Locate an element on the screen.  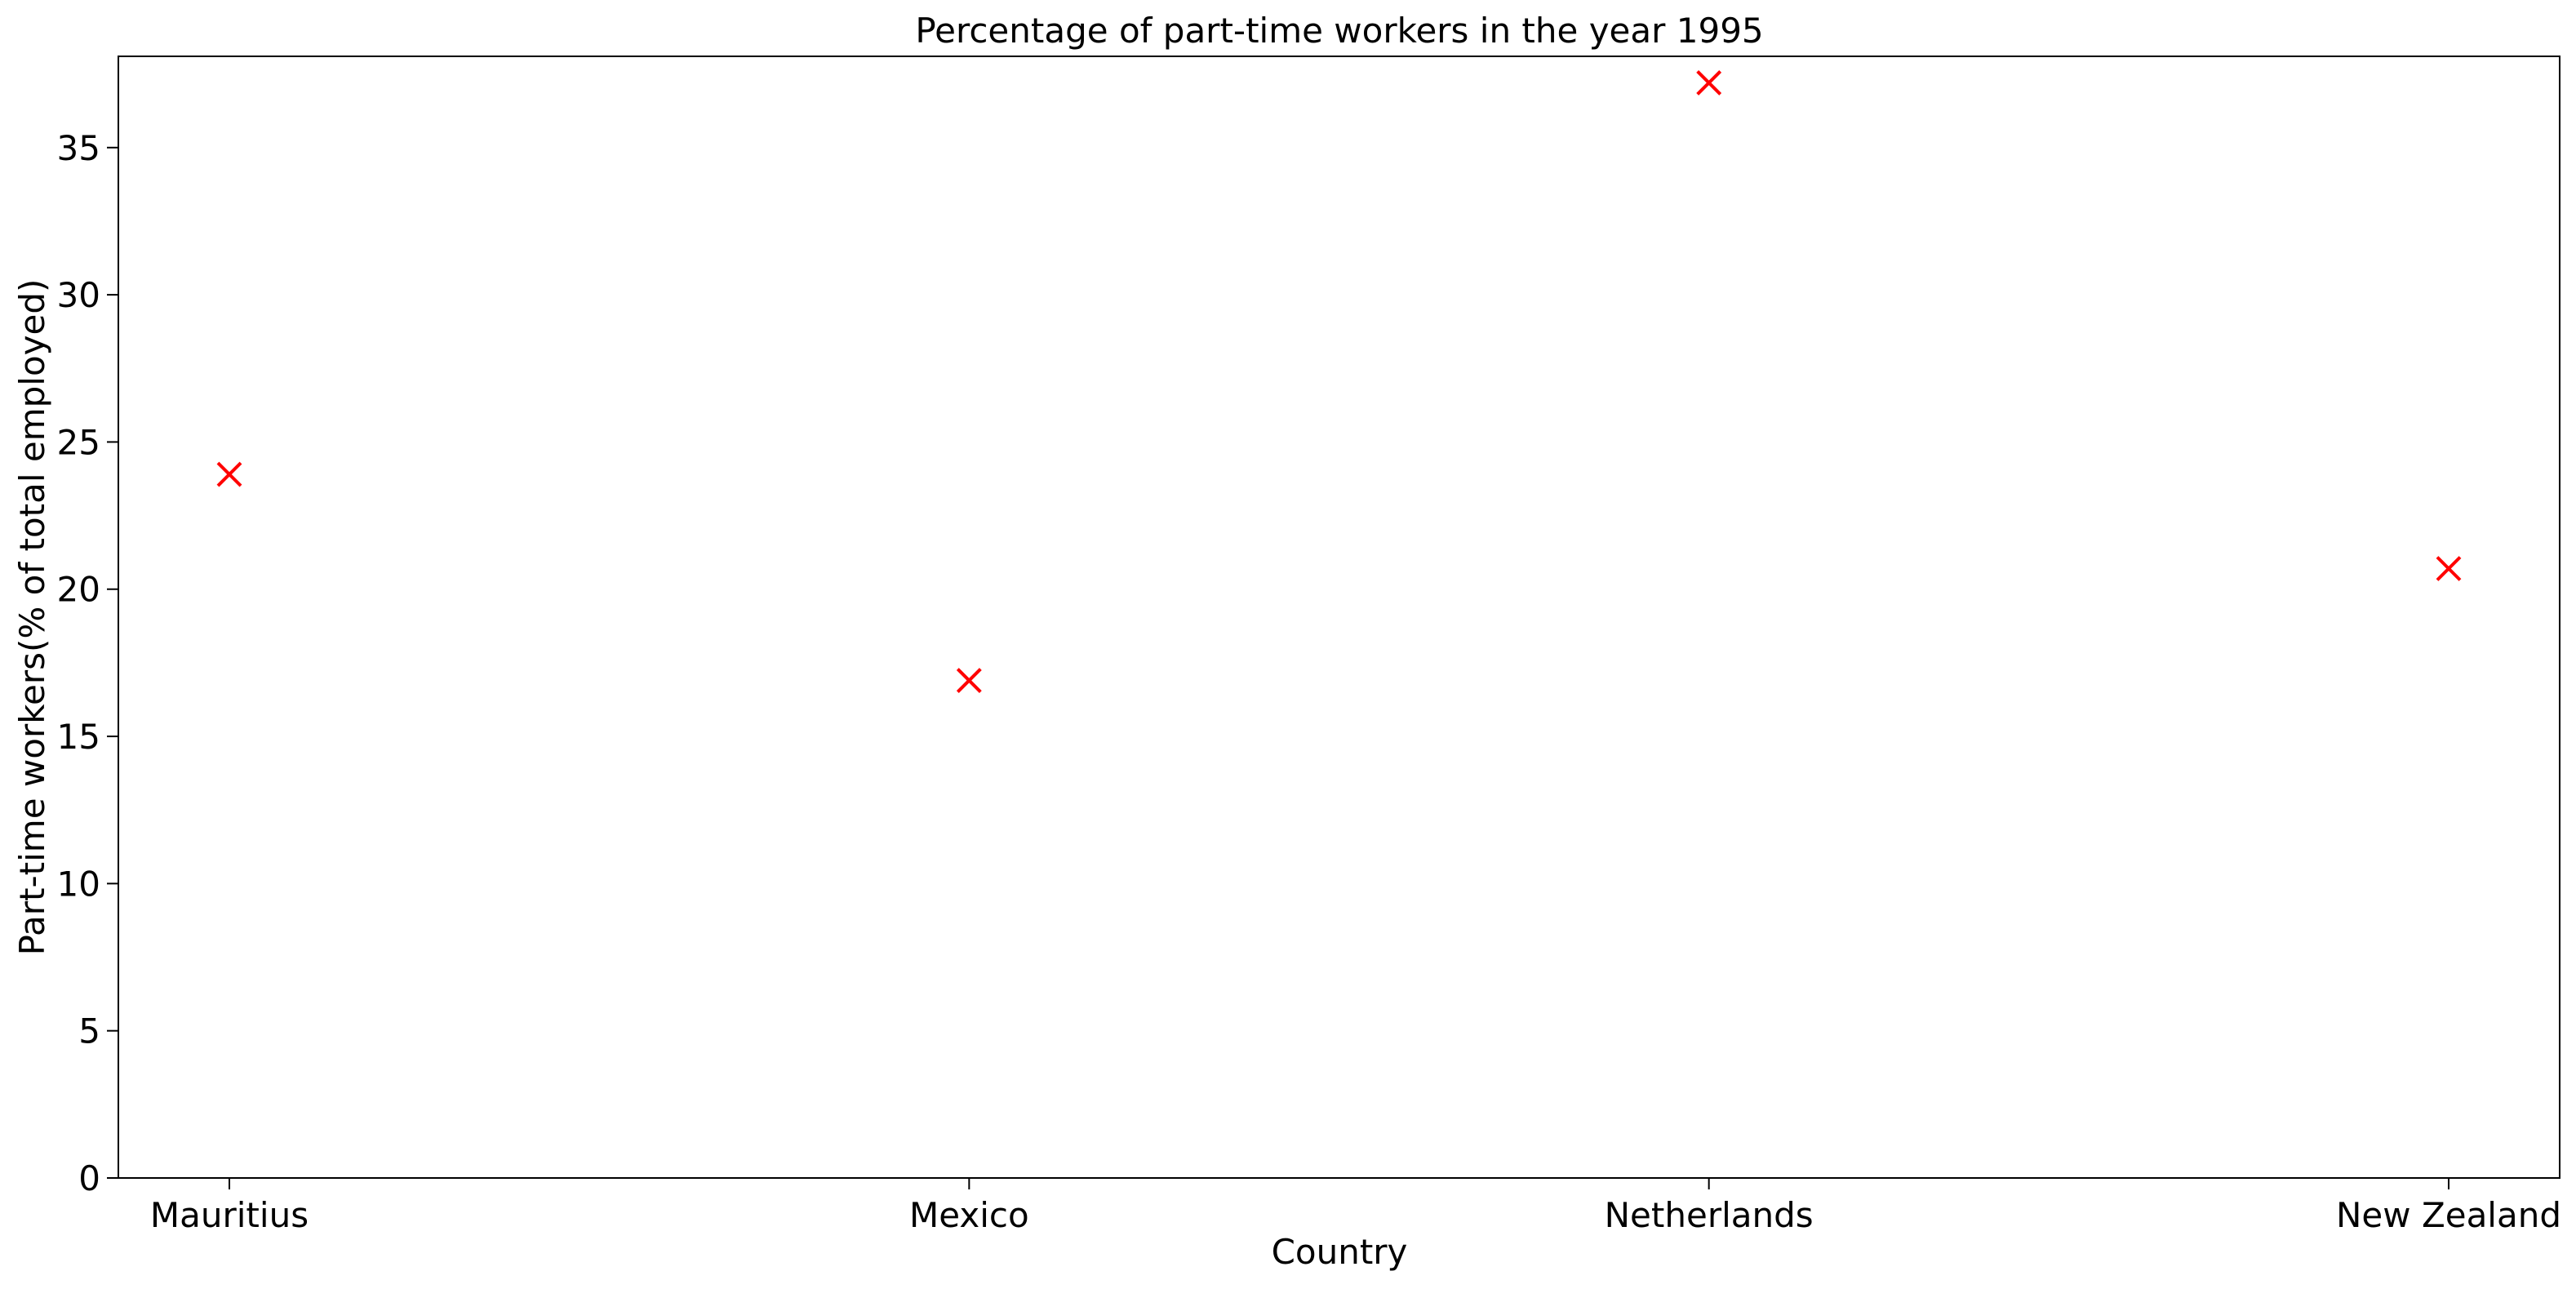
y-tick-label: 5 is located at coordinates (89, 1031).